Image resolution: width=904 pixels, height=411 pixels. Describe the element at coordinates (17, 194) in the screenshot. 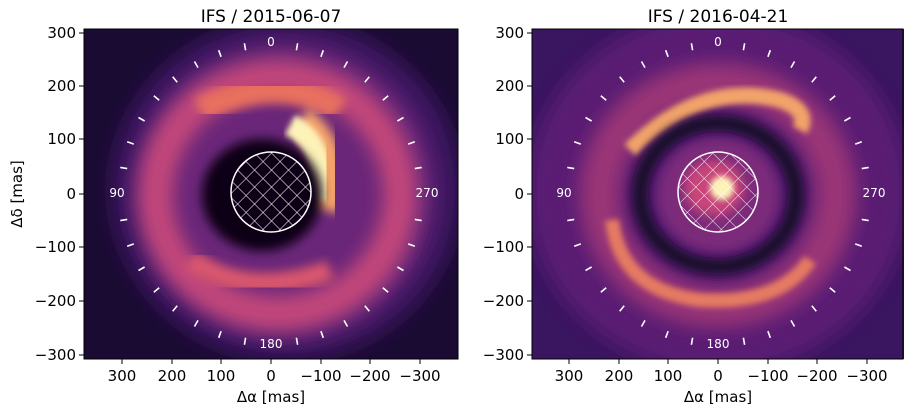

I see `y-axis-label: Δδ [mas]` at that location.